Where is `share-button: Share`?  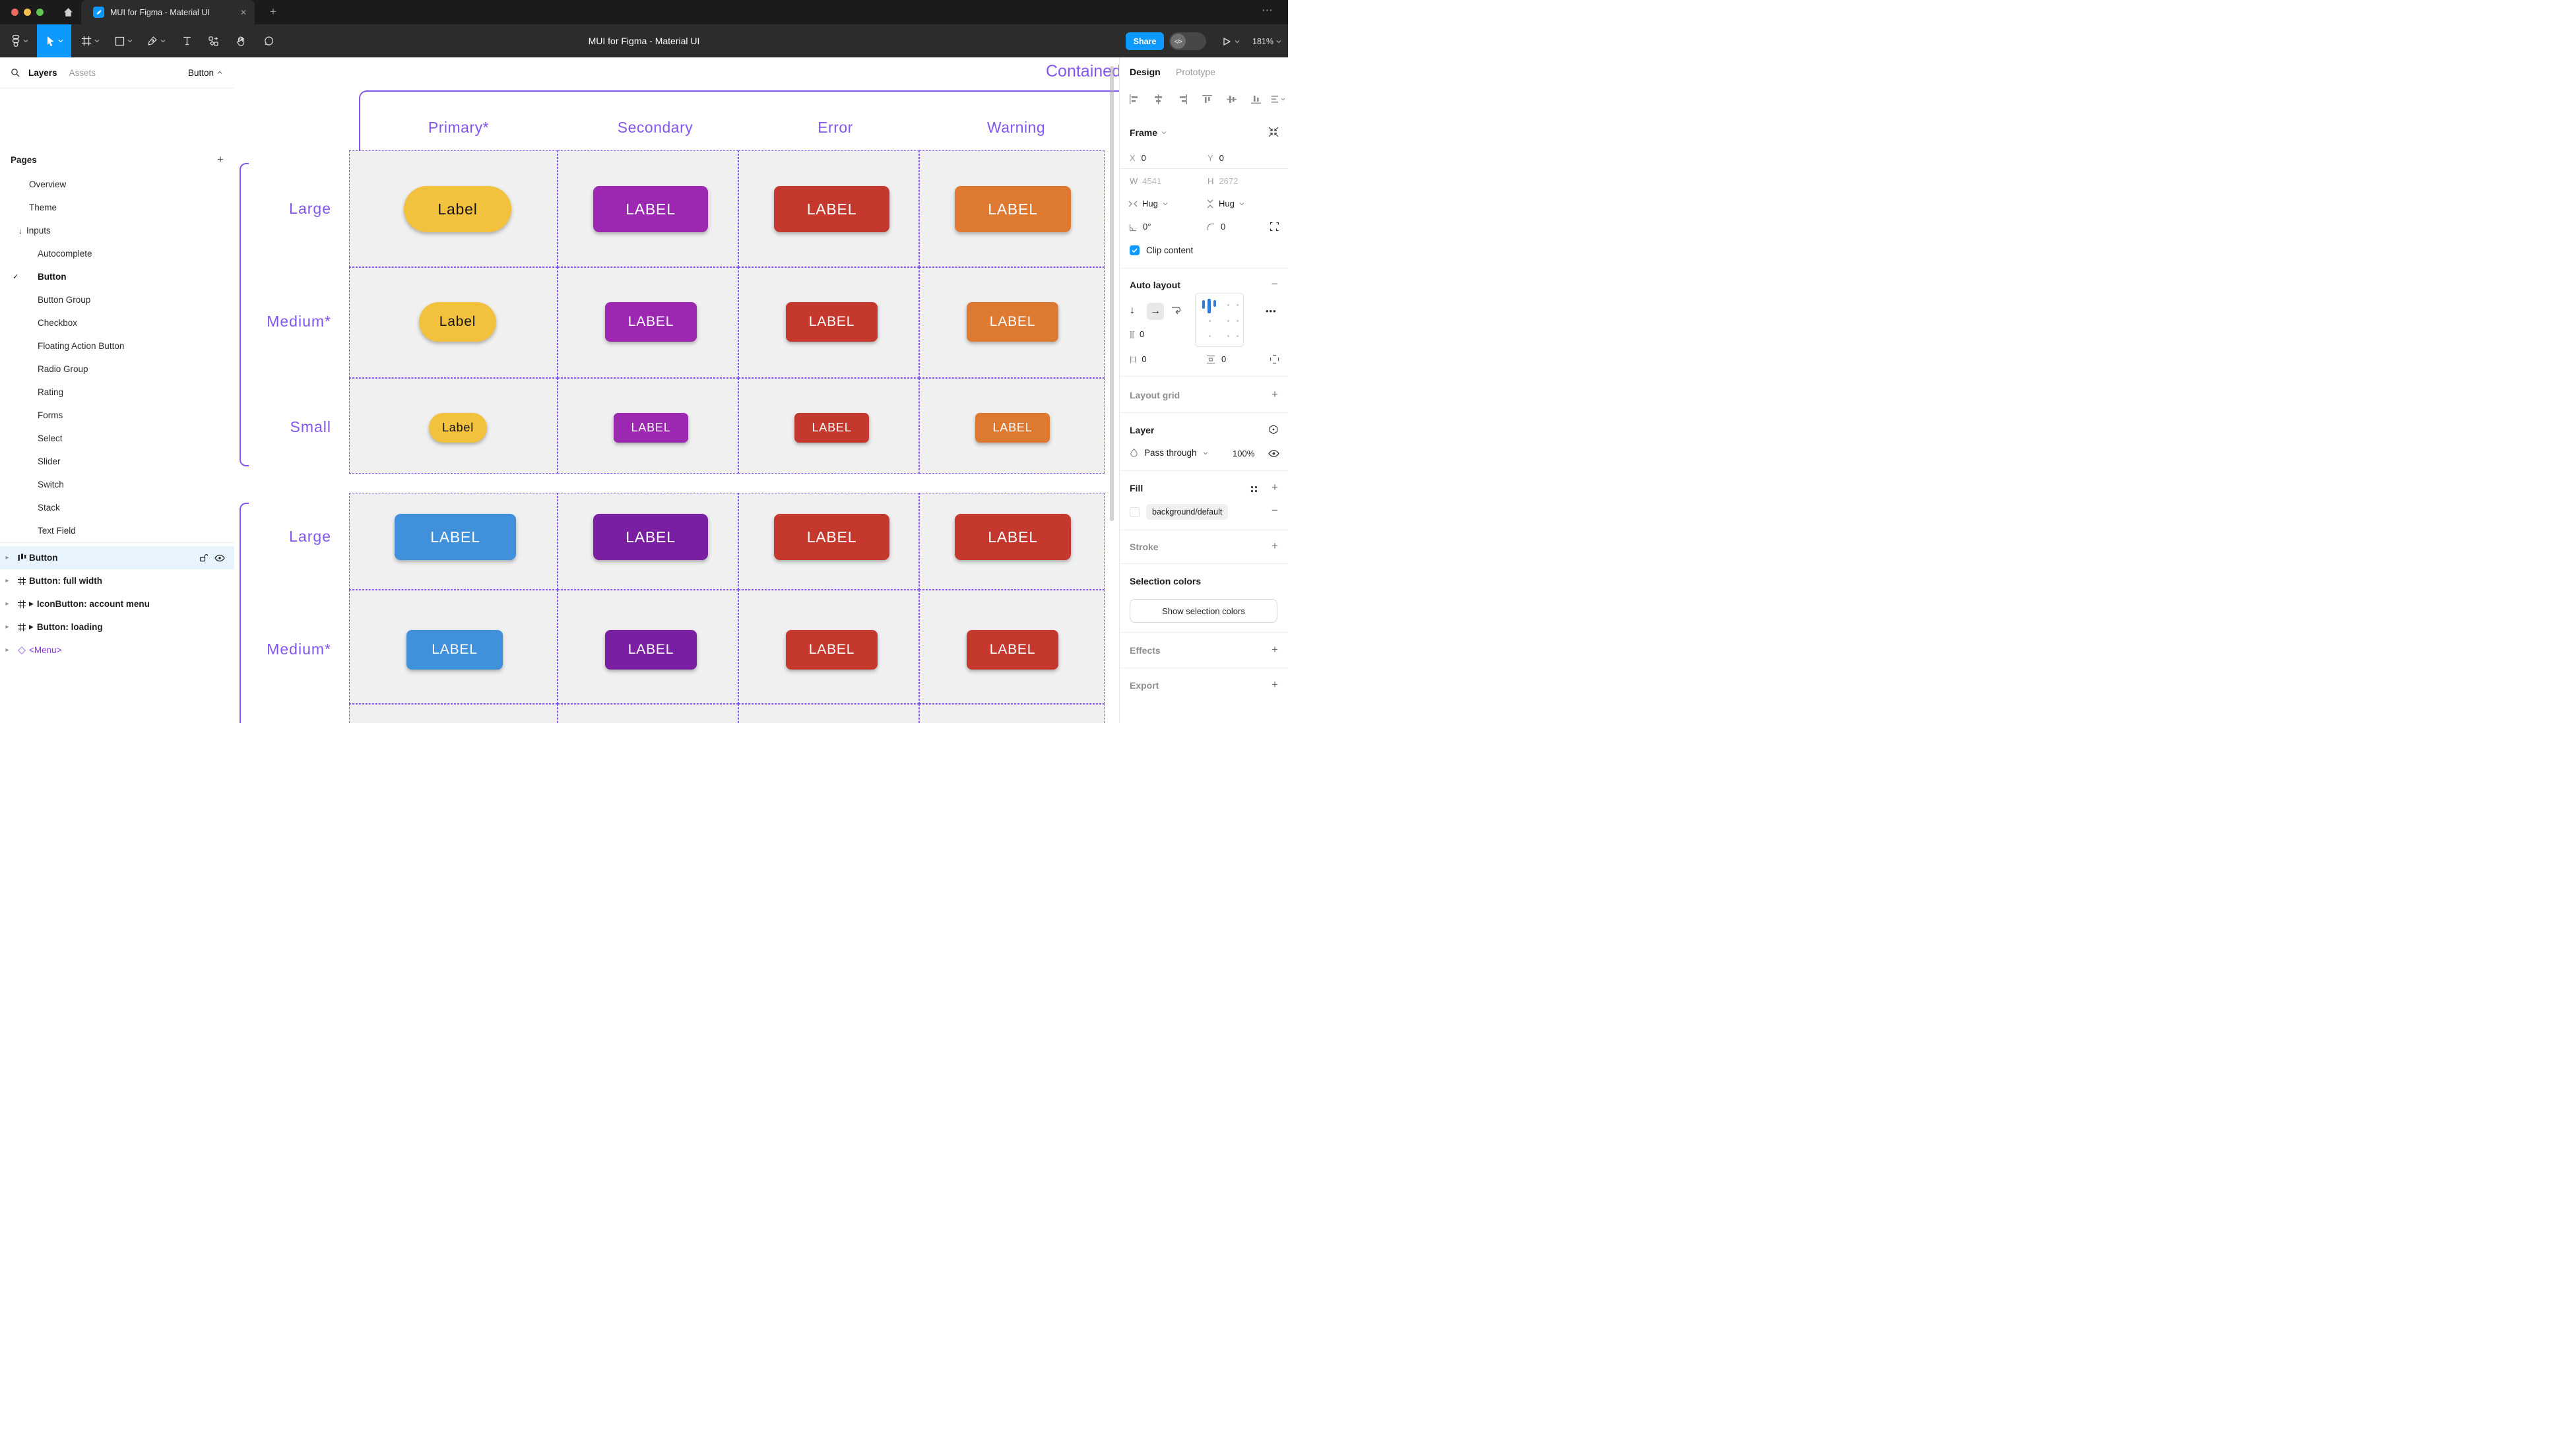 share-button: Share is located at coordinates (1145, 41).